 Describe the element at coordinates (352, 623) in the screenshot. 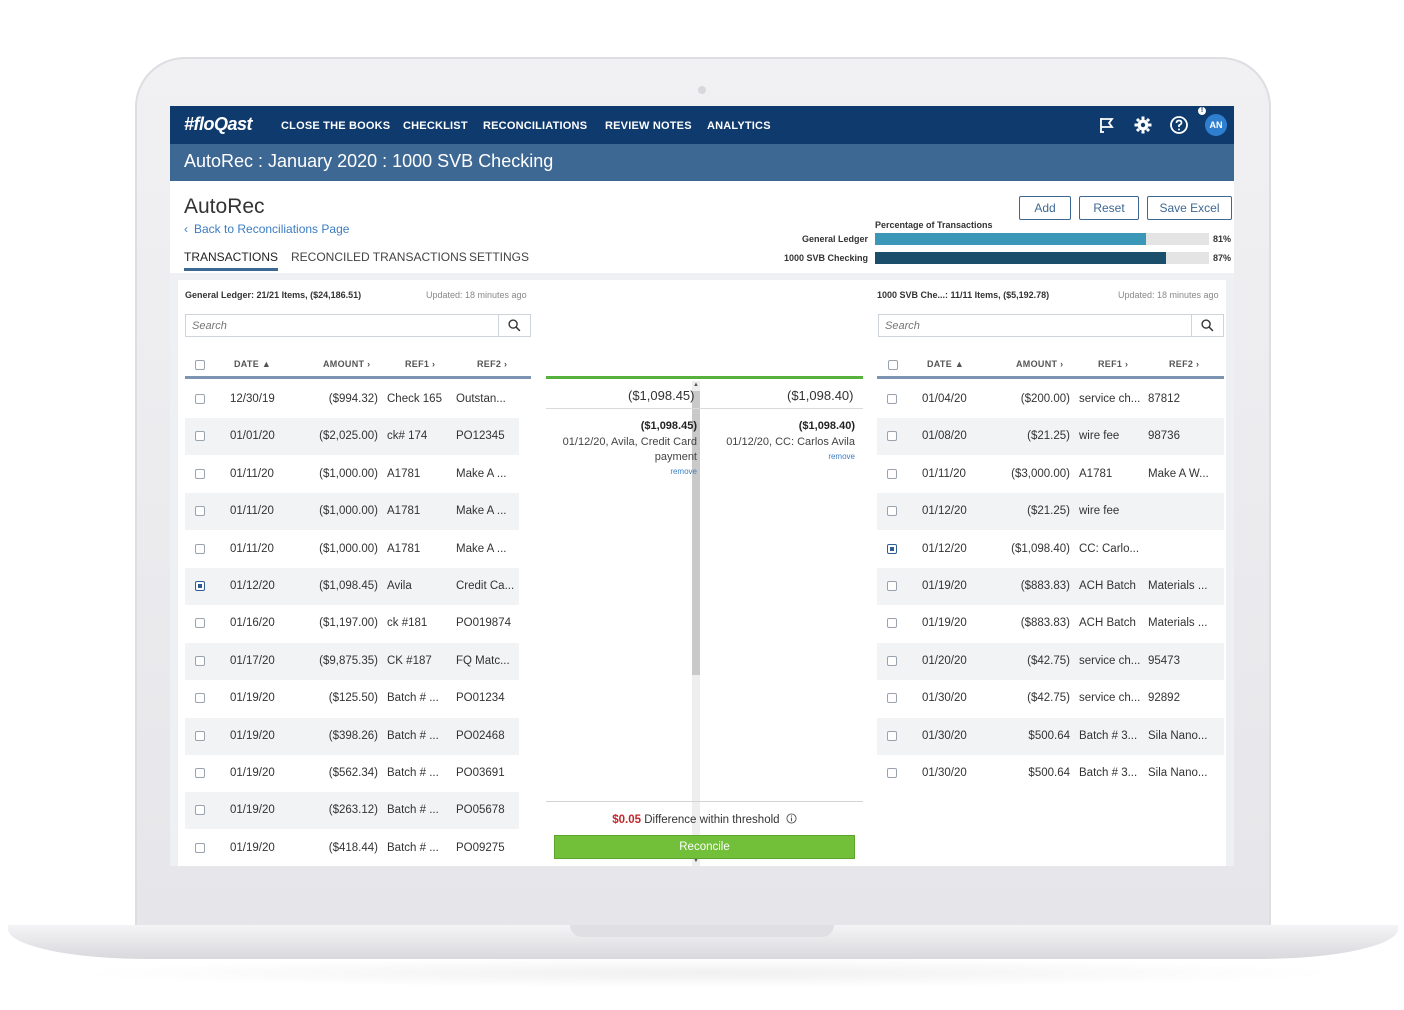

I see `gl-table-row: 01/16/20 ($1,197.00) ck #181 PO019874` at that location.